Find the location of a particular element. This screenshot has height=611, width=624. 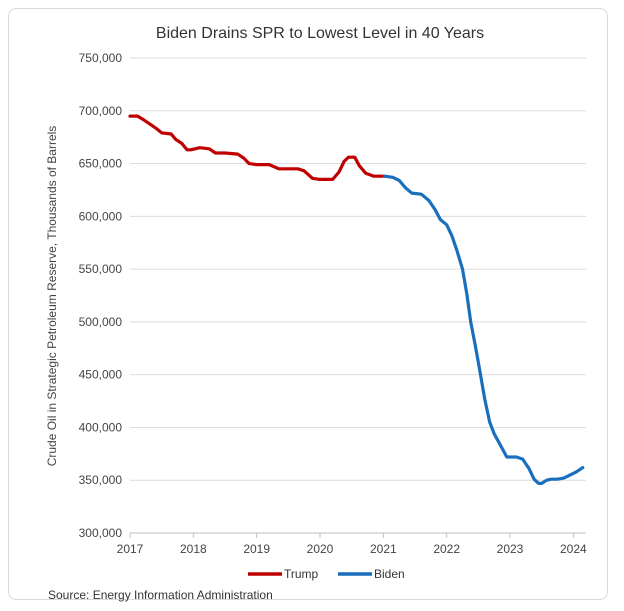

series-line-trump is located at coordinates (257, 147).